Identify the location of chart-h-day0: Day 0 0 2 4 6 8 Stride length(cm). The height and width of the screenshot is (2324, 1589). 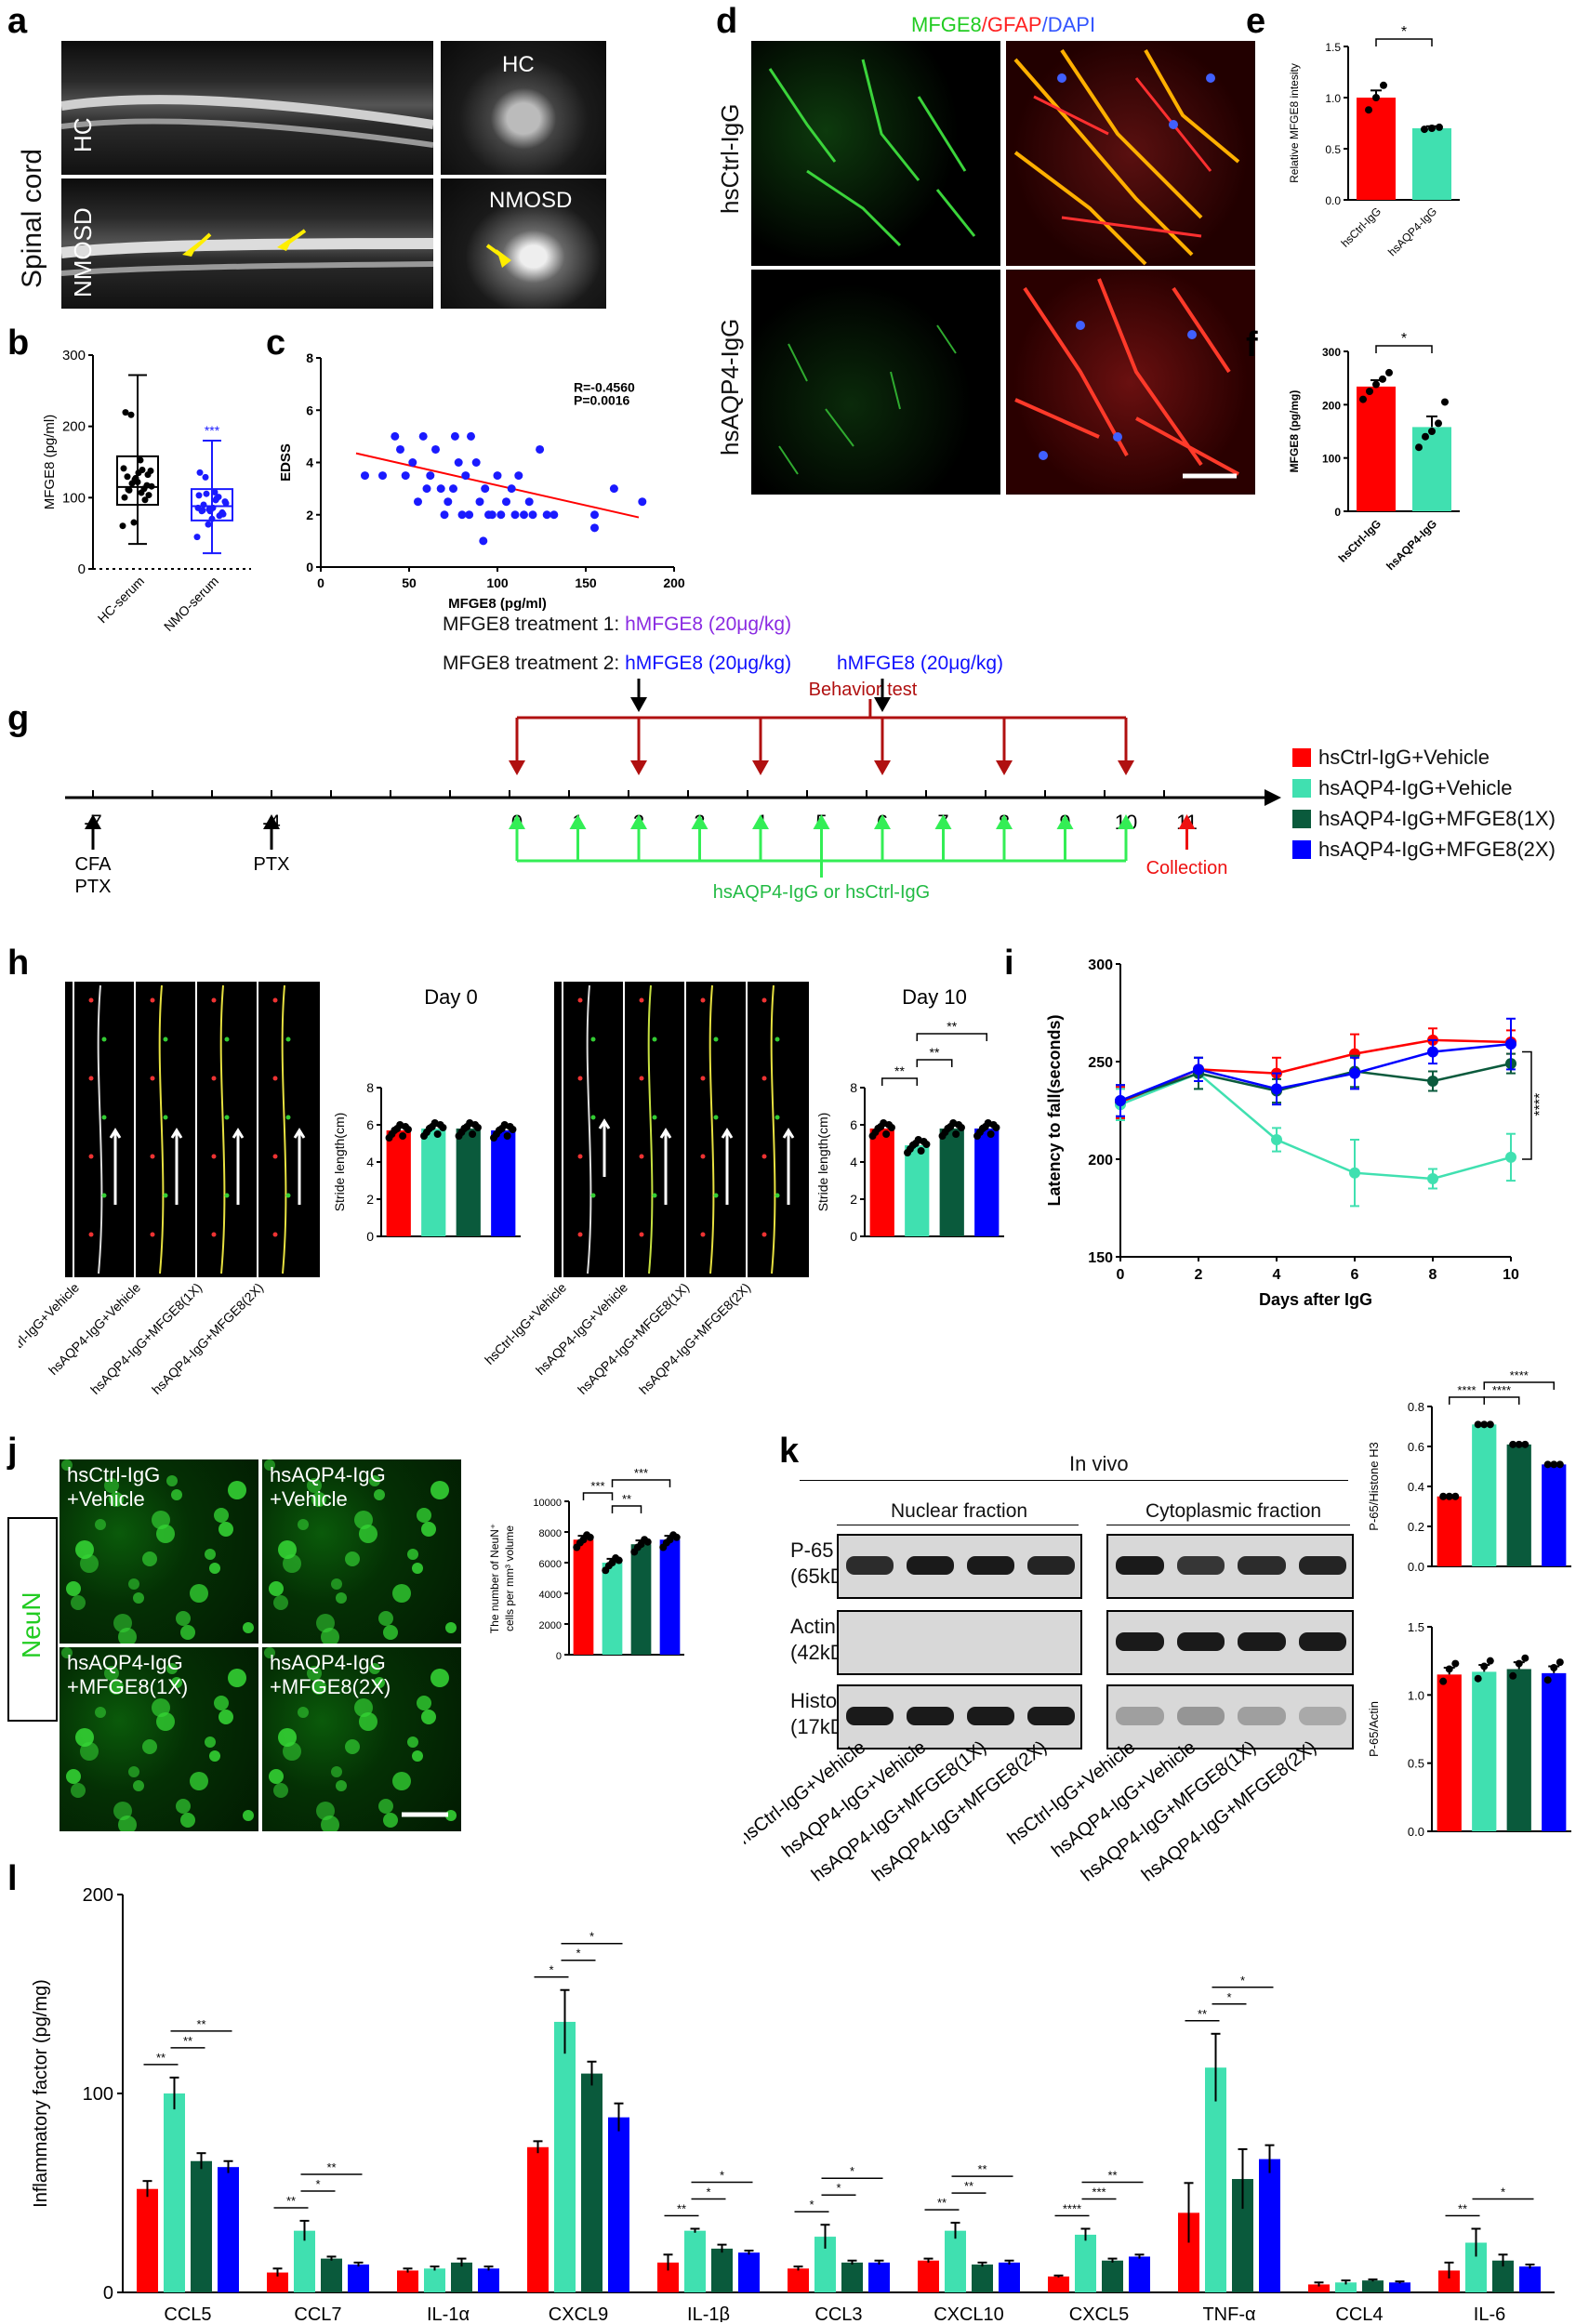
(426, 1114).